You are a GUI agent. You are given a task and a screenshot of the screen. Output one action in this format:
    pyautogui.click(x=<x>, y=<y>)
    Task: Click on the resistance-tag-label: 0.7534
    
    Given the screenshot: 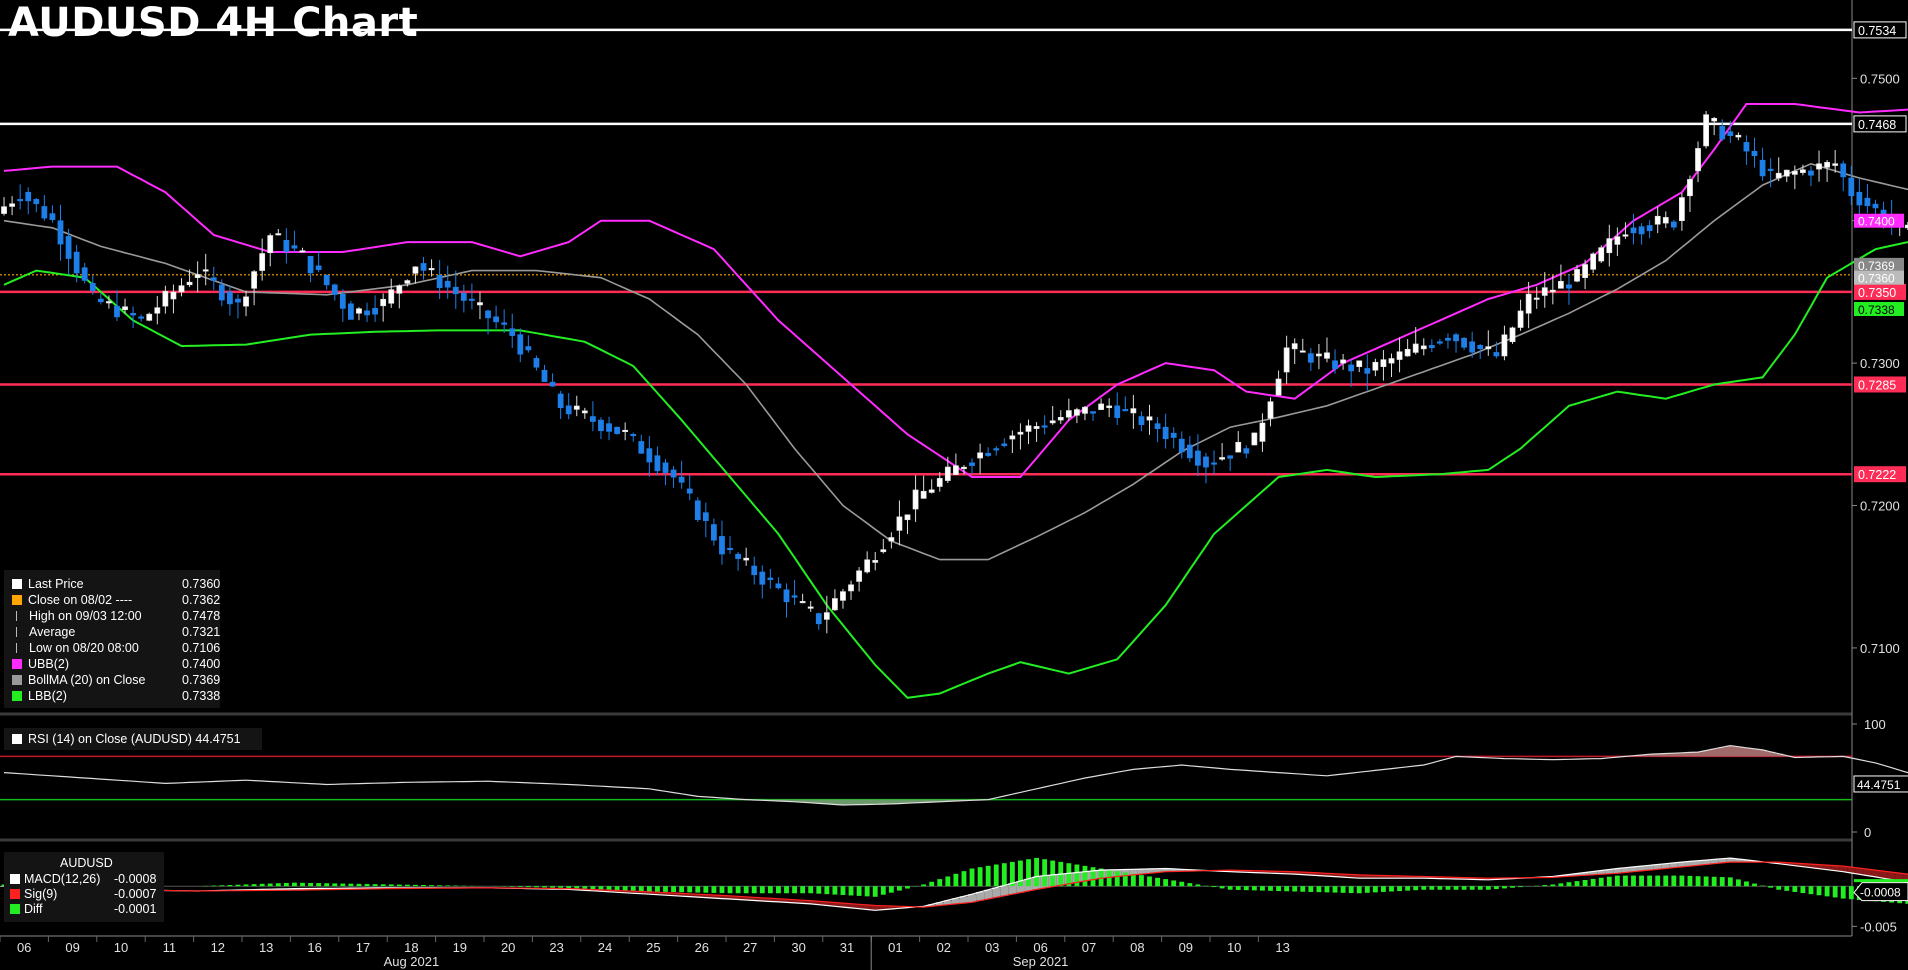 What is the action you would take?
    pyautogui.click(x=1877, y=31)
    